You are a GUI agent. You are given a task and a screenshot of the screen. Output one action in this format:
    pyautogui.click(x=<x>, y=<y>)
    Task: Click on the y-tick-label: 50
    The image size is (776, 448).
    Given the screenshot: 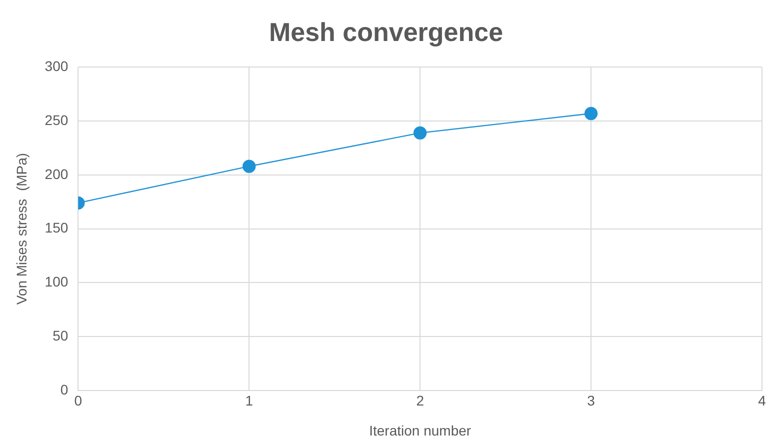 What is the action you would take?
    pyautogui.click(x=60, y=335)
    